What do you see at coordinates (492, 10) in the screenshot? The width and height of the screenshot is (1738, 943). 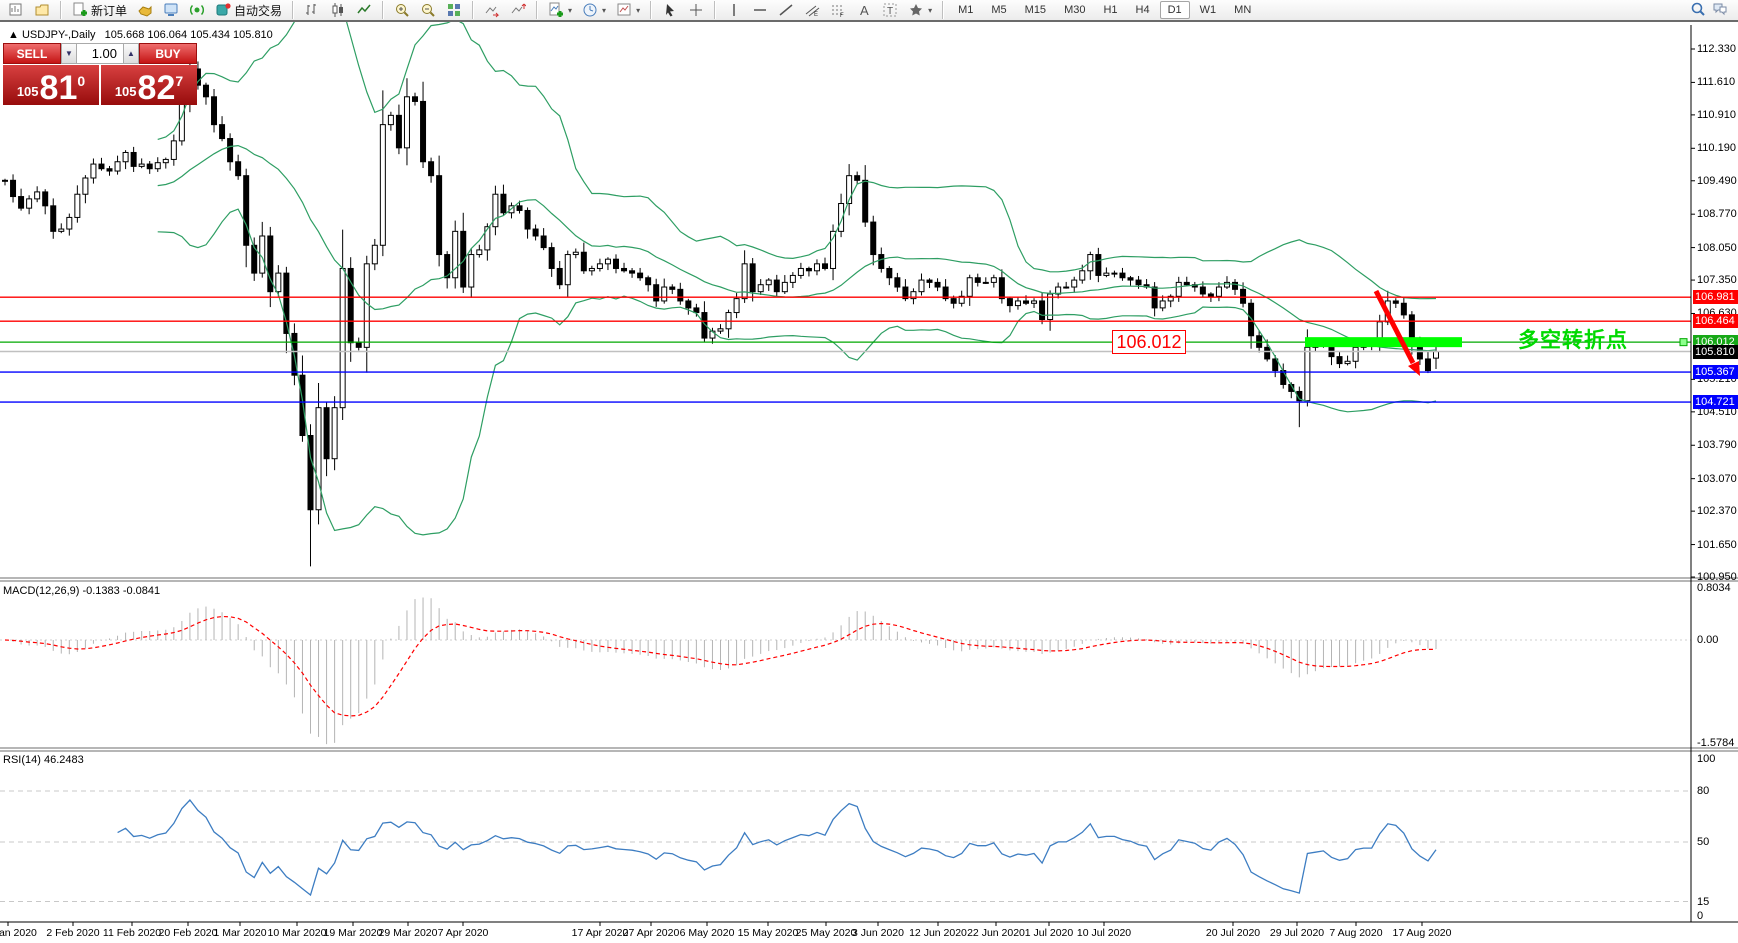 I see `auto-scroll-button` at bounding box center [492, 10].